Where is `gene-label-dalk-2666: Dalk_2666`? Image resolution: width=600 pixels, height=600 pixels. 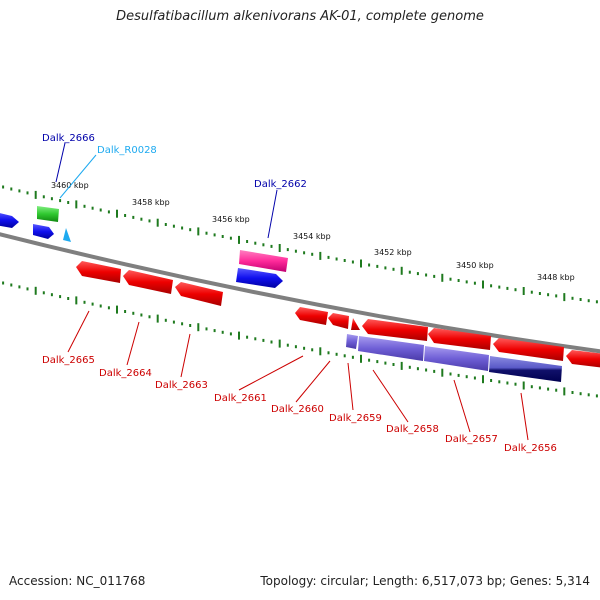
gene-label-dalk-2666: Dalk_2666 is located at coordinates (68, 138).